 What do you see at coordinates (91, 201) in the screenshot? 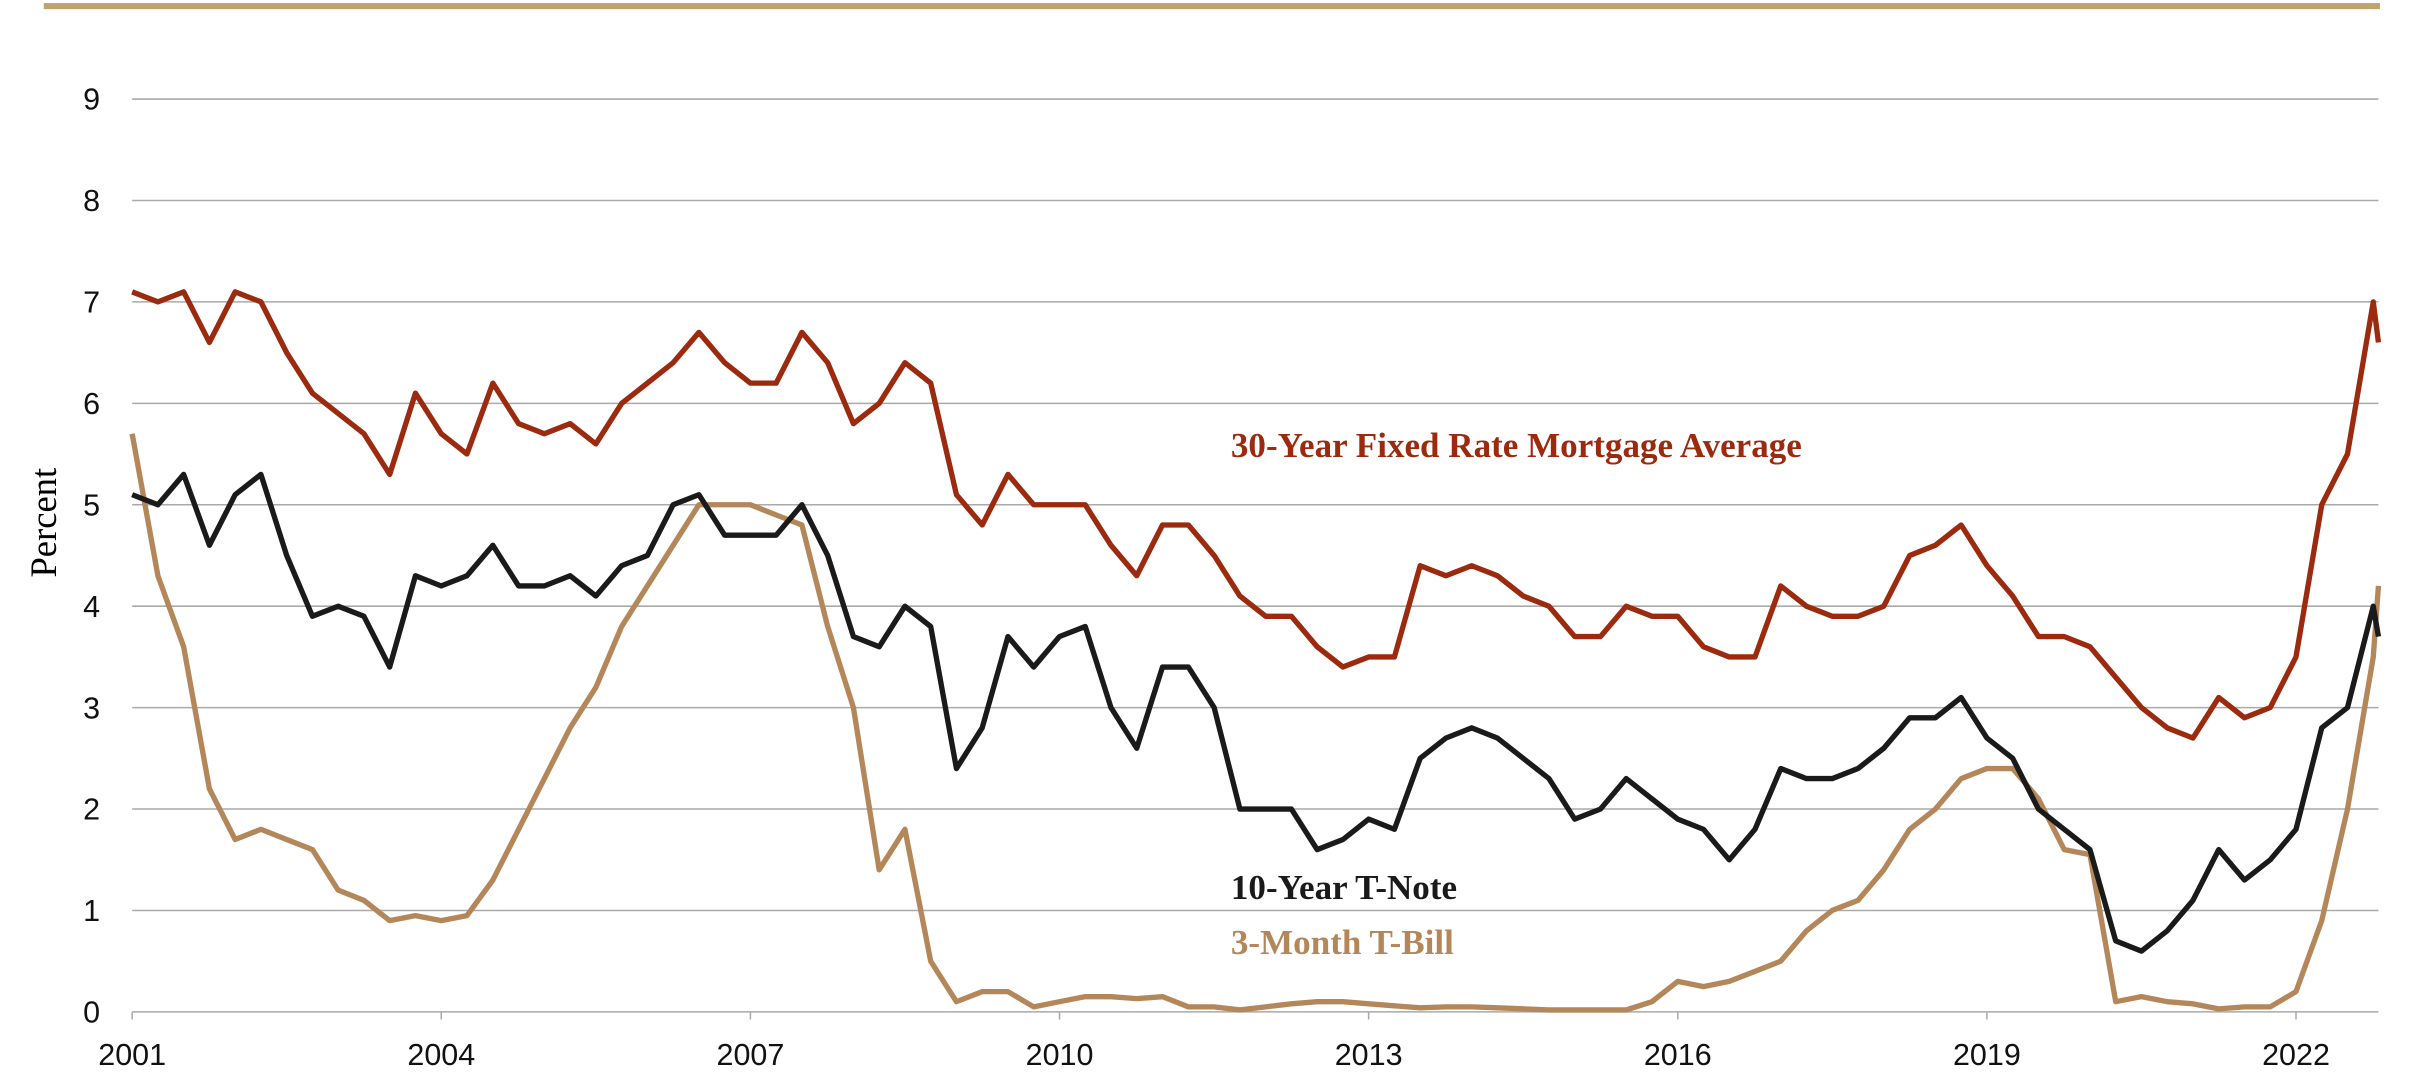
I see `y-tick-label: 8` at bounding box center [91, 201].